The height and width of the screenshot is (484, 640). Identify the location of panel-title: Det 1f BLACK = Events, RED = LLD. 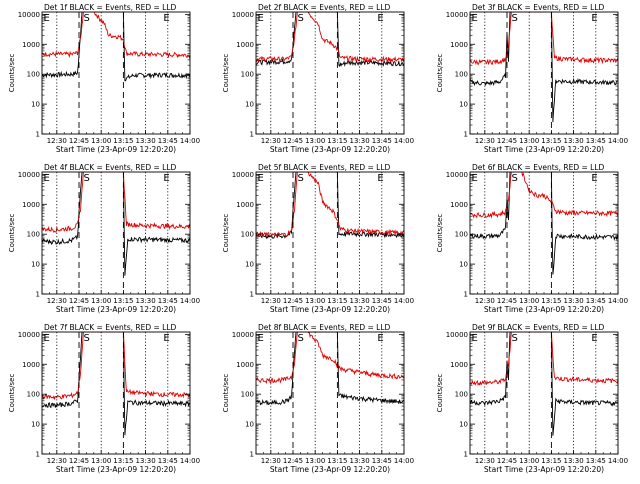
(110, 7).